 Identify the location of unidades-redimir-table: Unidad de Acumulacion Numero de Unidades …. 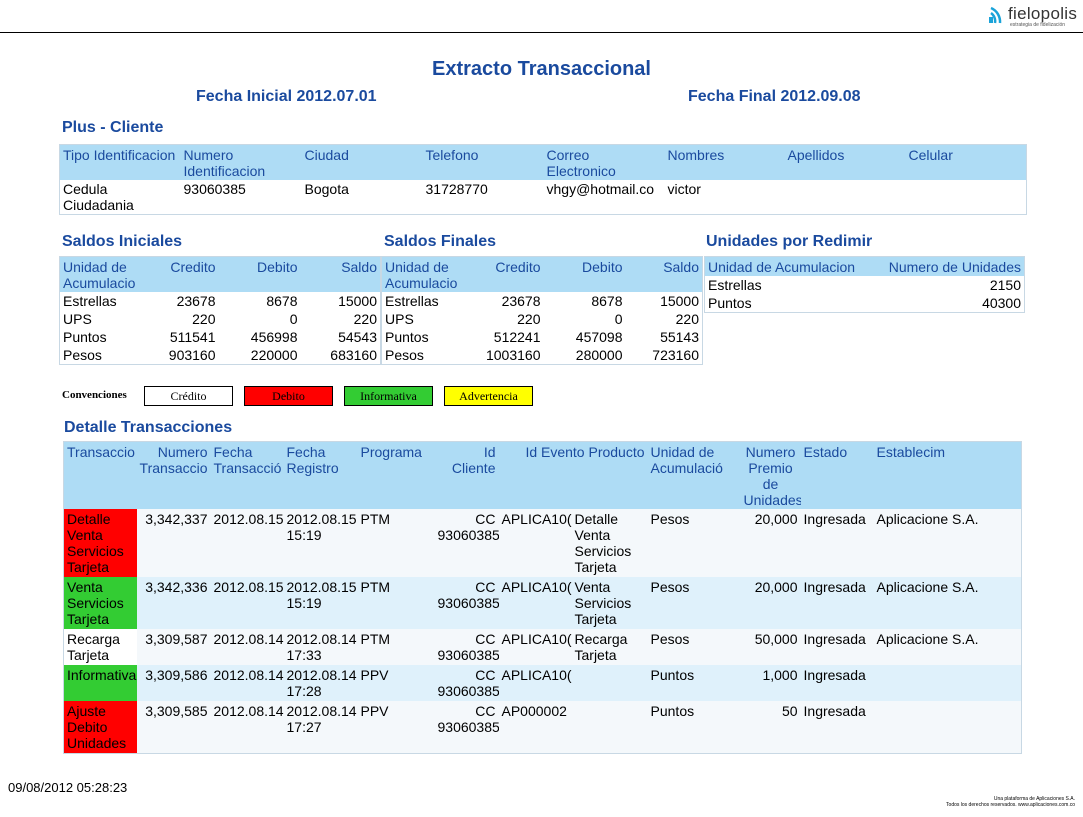
(864, 284).